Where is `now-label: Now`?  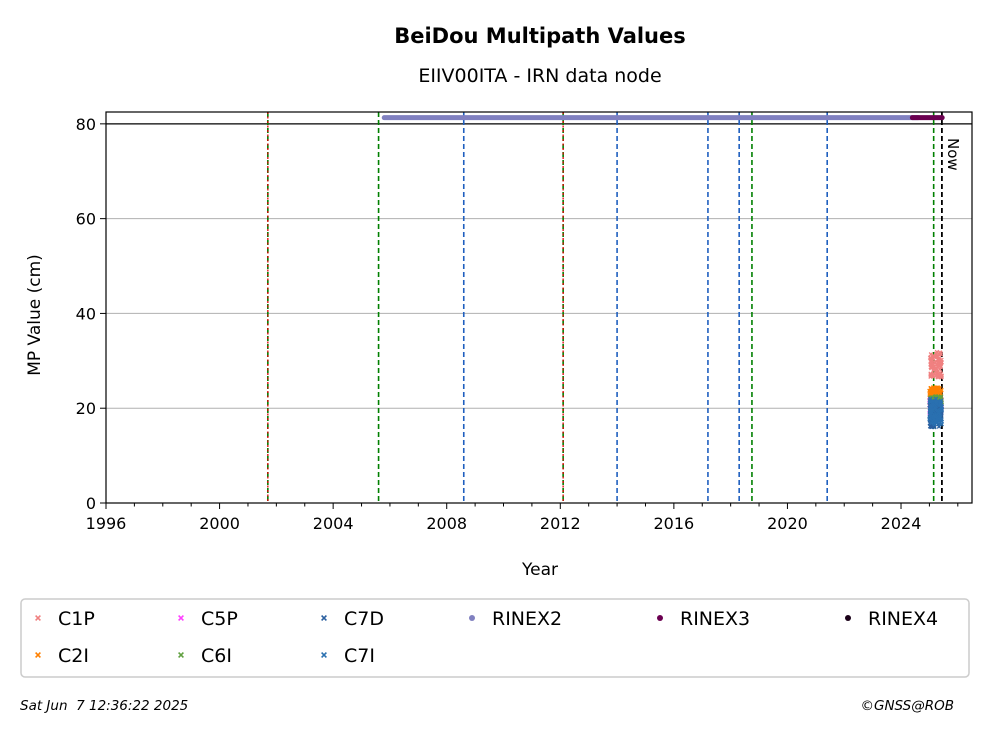
now-label: Now is located at coordinates (953, 154).